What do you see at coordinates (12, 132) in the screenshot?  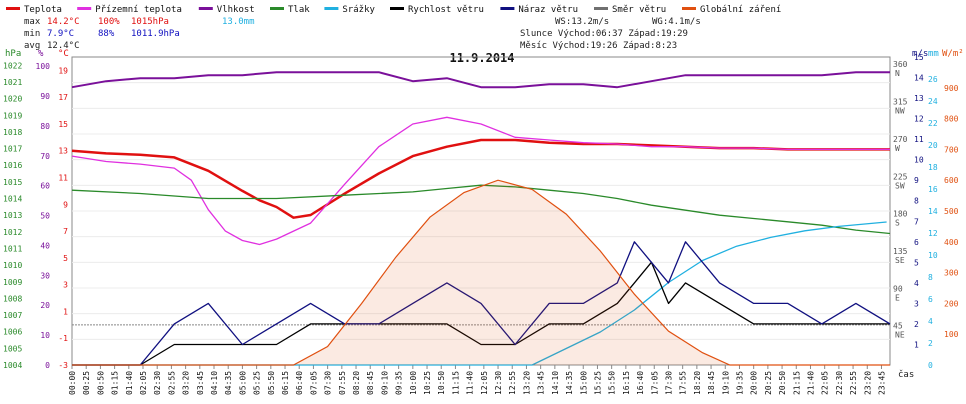 I see `hpa-tick-4: 1018` at bounding box center [12, 132].